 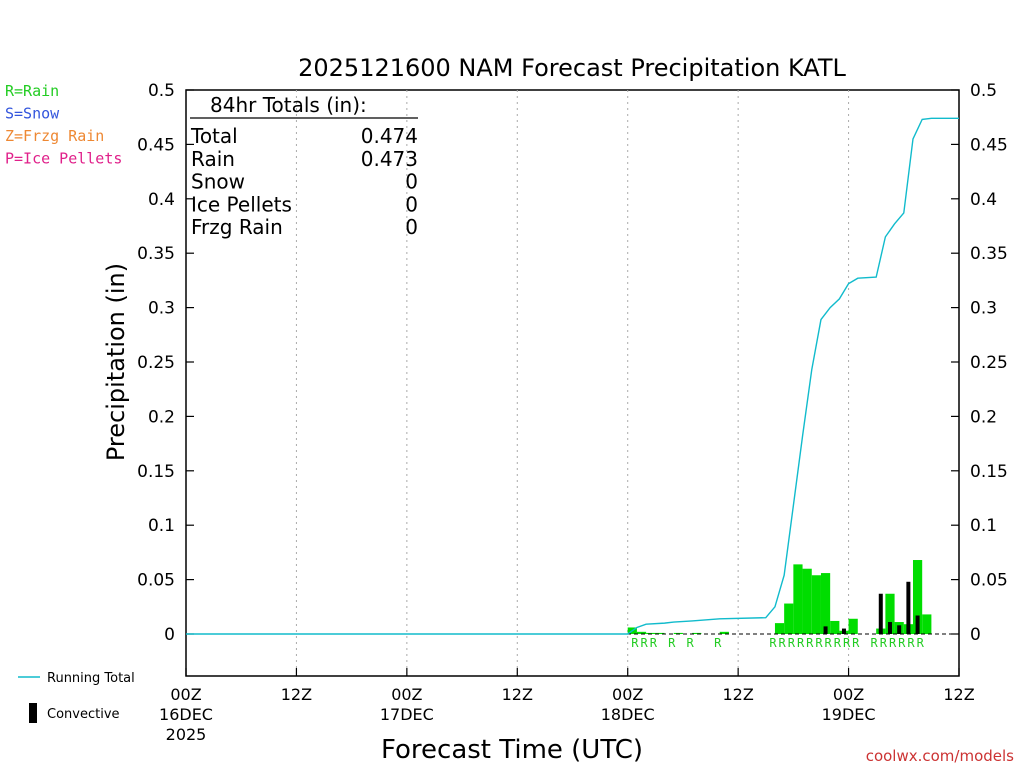 What do you see at coordinates (871, 607) in the screenshot?
I see `convective-bars` at bounding box center [871, 607].